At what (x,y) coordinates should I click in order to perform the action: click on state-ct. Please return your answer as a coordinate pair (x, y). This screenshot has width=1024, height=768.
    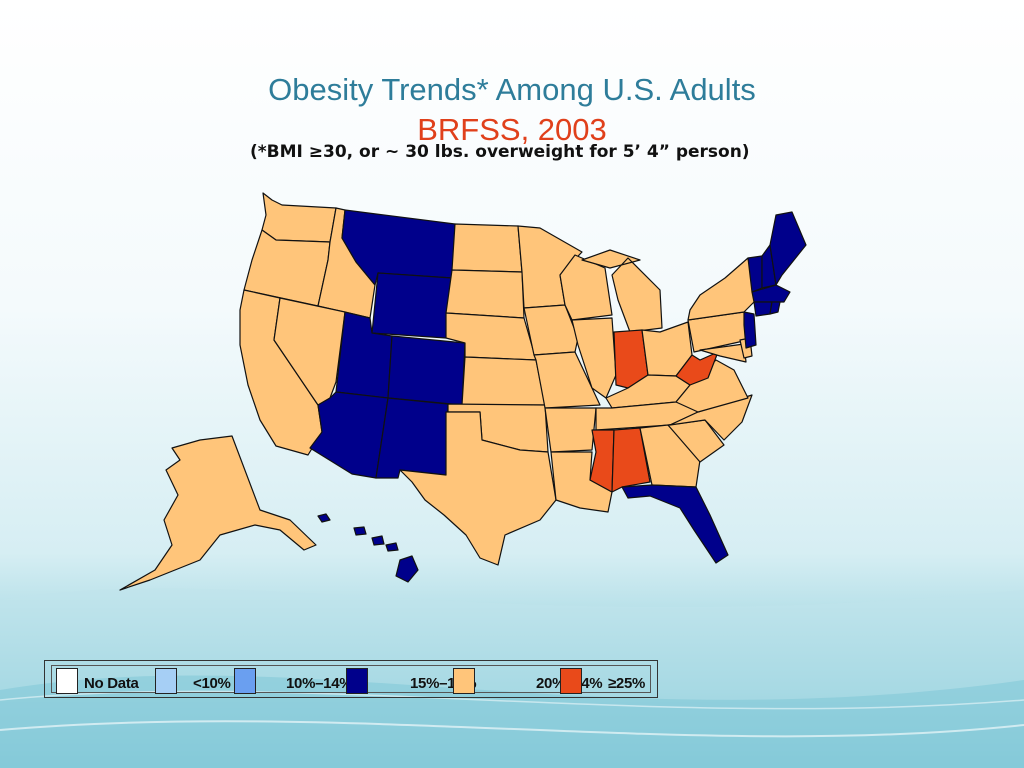
    Looking at the image, I should click on (763, 309).